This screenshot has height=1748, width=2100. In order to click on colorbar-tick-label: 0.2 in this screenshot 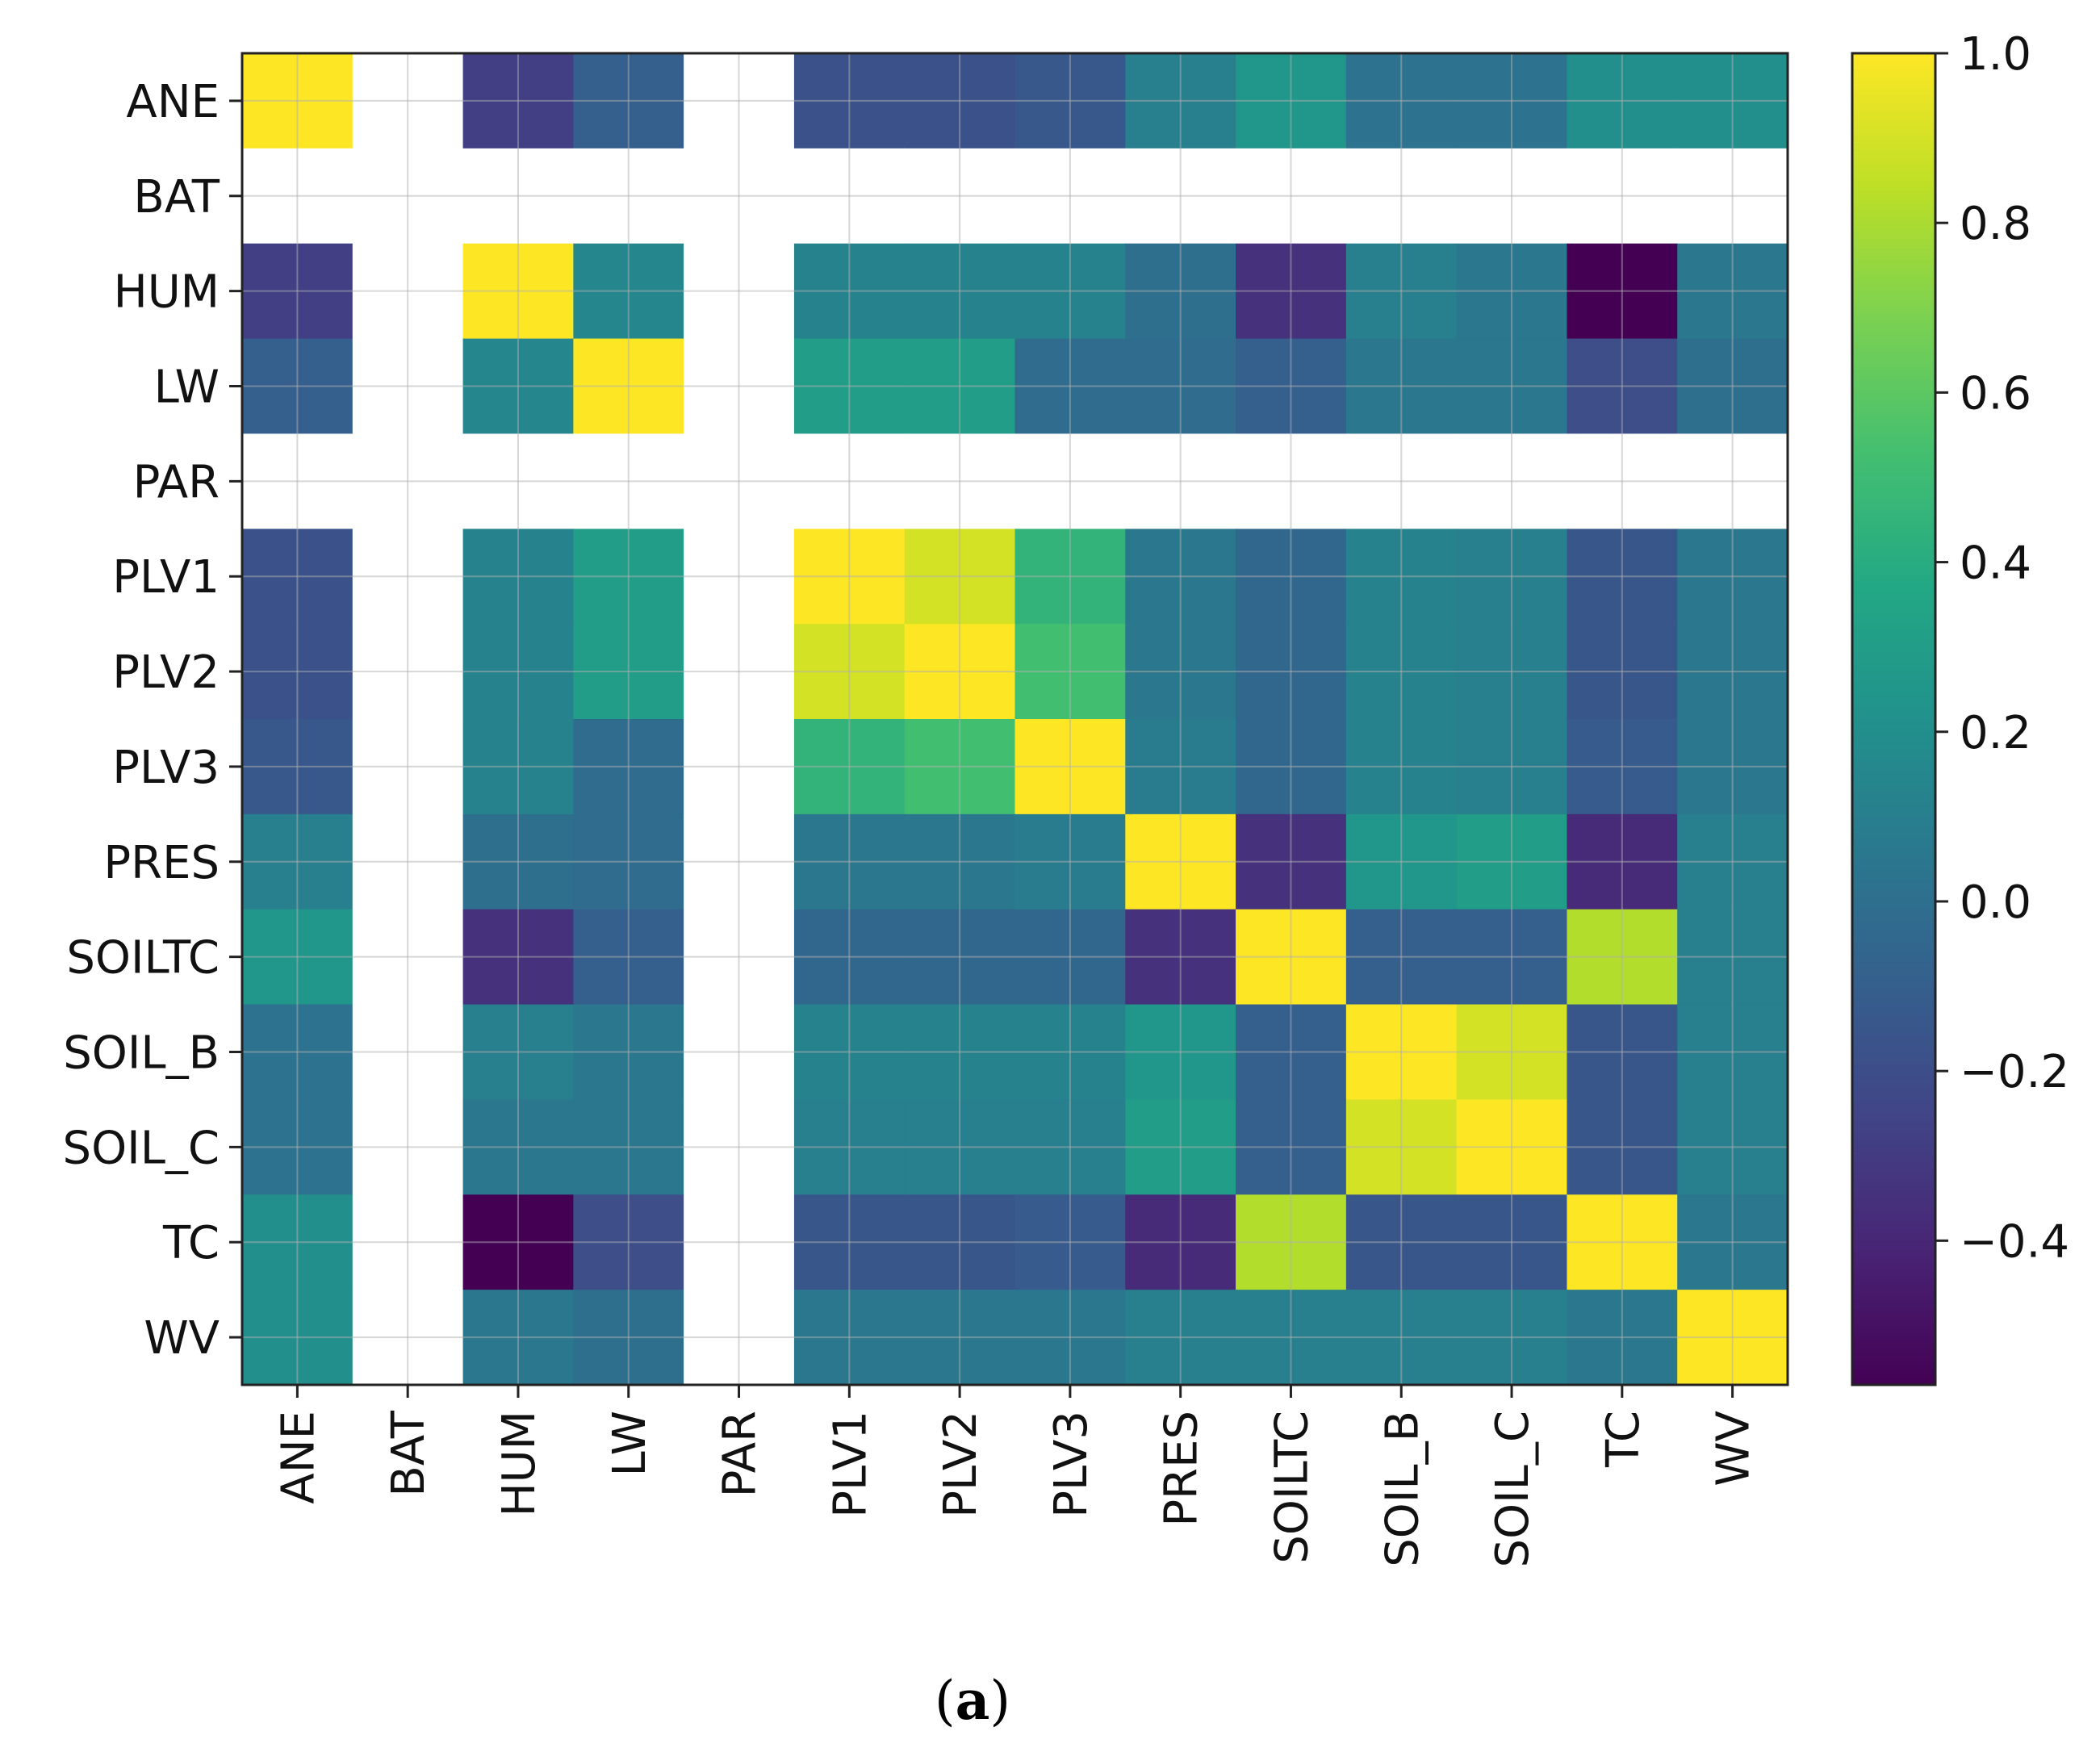, I will do `click(1995, 733)`.